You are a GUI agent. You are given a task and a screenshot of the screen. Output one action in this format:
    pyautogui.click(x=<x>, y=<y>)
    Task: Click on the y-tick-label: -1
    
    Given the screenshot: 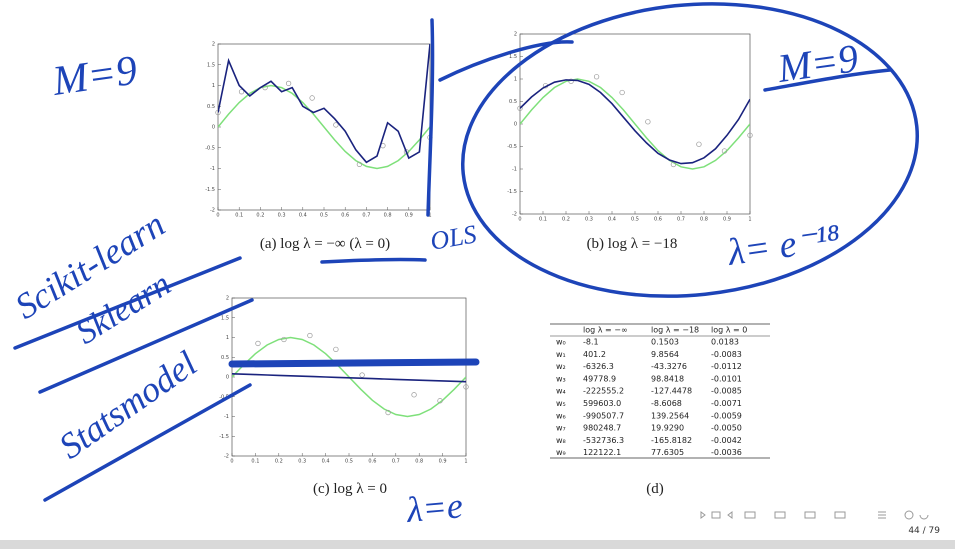 What is the action you would take?
    pyautogui.click(x=212, y=169)
    